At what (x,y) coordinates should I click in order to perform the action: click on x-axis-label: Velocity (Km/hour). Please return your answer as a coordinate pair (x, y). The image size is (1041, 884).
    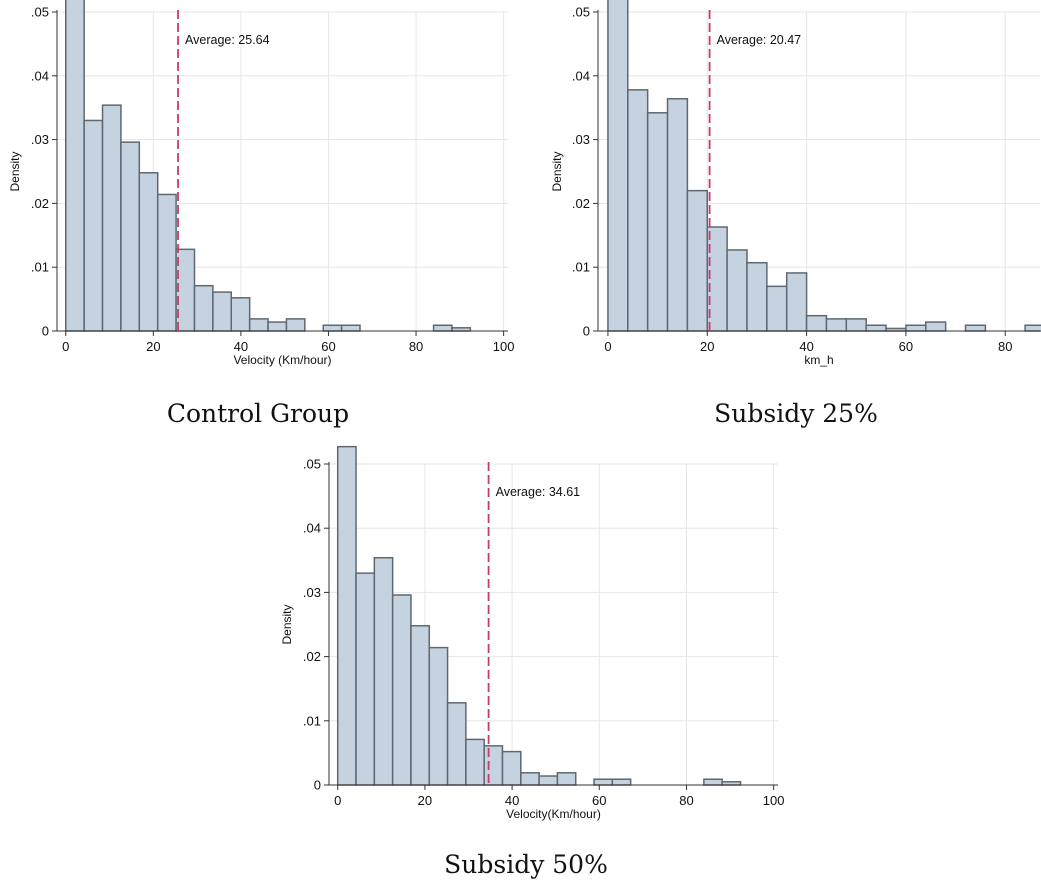
    Looking at the image, I should click on (282, 360).